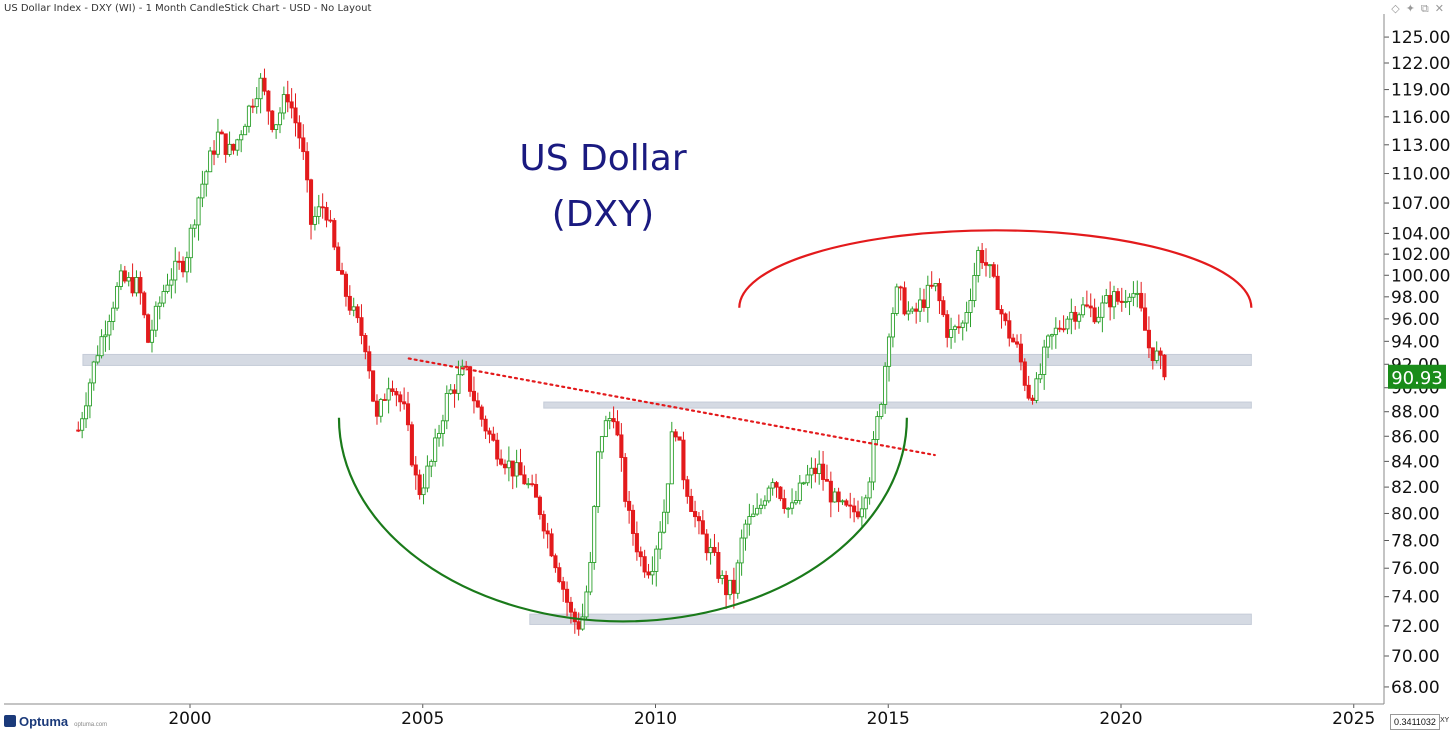 The width and height of the screenshot is (1456, 734). I want to click on x-tick-label: 2015, so click(888, 719).